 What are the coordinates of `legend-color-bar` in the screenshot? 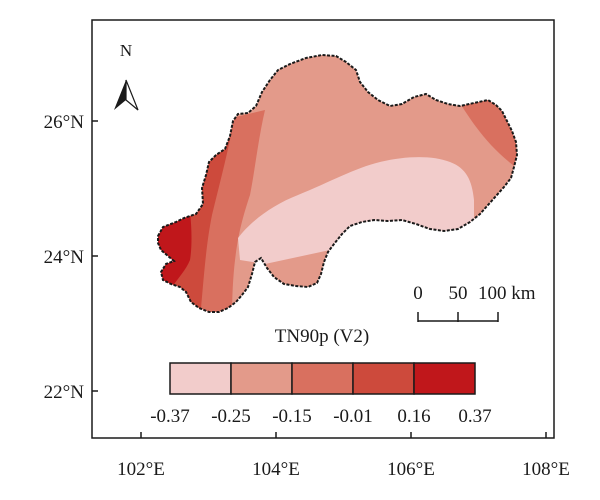 It's located at (322, 378).